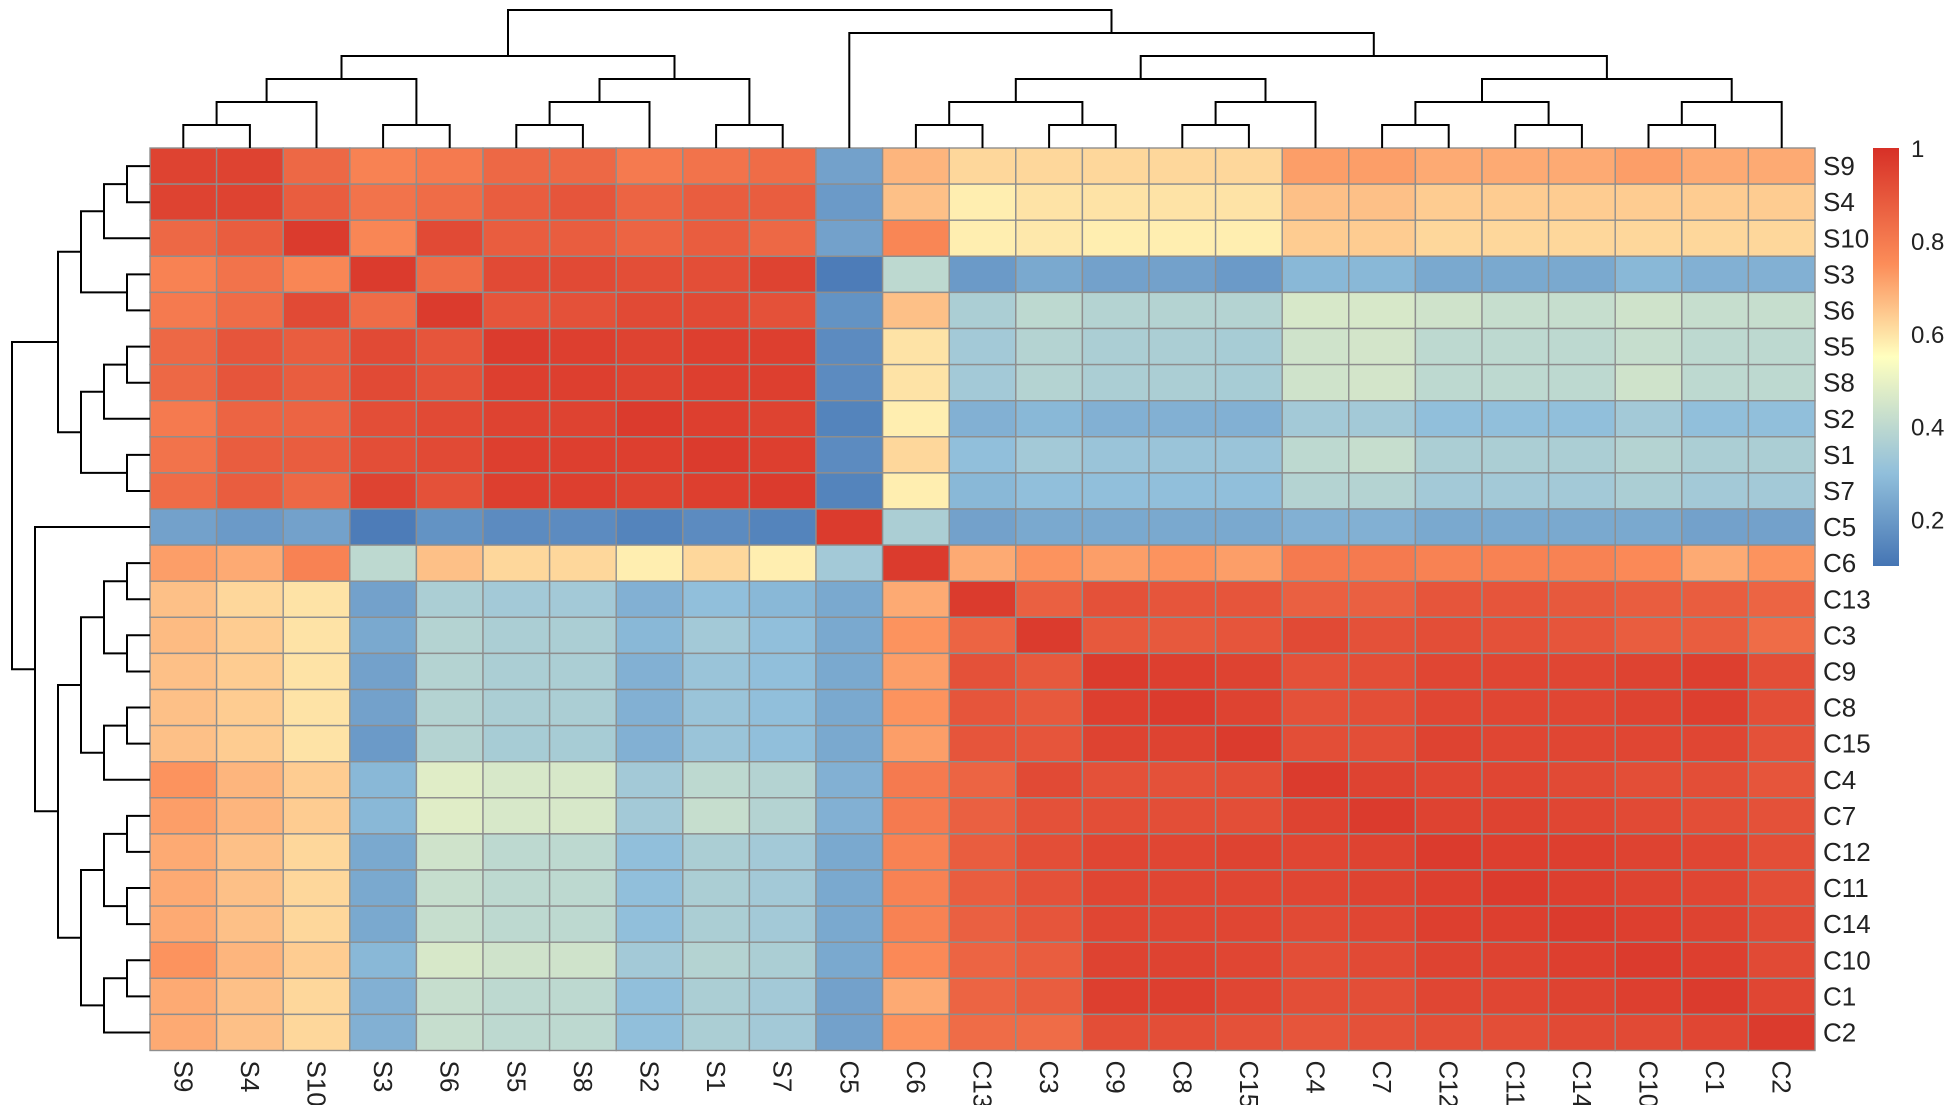 The image size is (1950, 1105). Describe the element at coordinates (249, 1032) in the screenshot. I see `heatmap-cell-C2-S4` at that location.